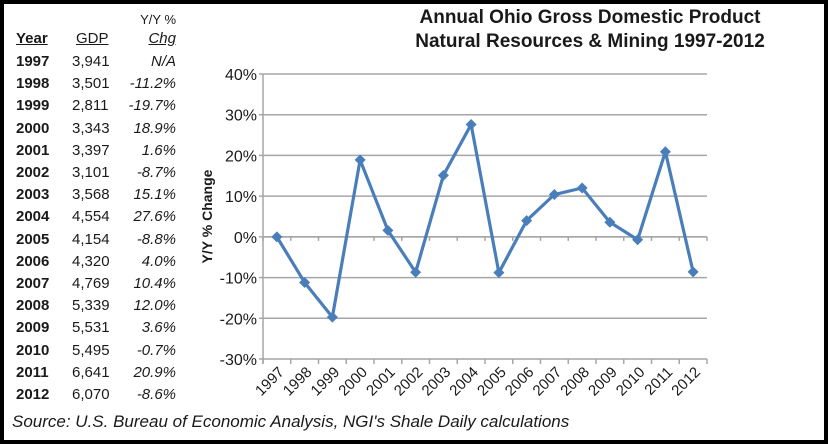 Image resolution: width=828 pixels, height=444 pixels. I want to click on cell-year: 2010, so click(33, 350).